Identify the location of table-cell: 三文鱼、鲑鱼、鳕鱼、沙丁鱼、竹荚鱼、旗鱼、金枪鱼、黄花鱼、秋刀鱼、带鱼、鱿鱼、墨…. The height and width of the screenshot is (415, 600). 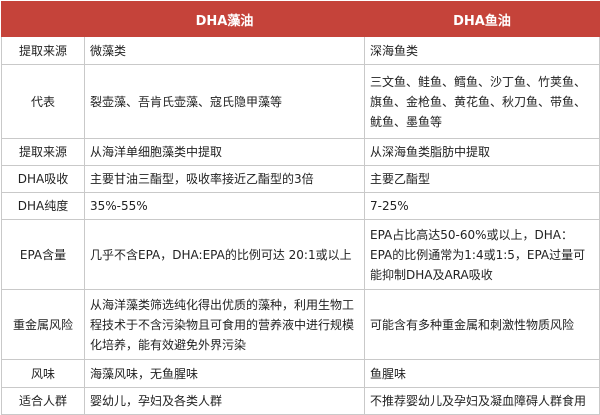
(482, 101).